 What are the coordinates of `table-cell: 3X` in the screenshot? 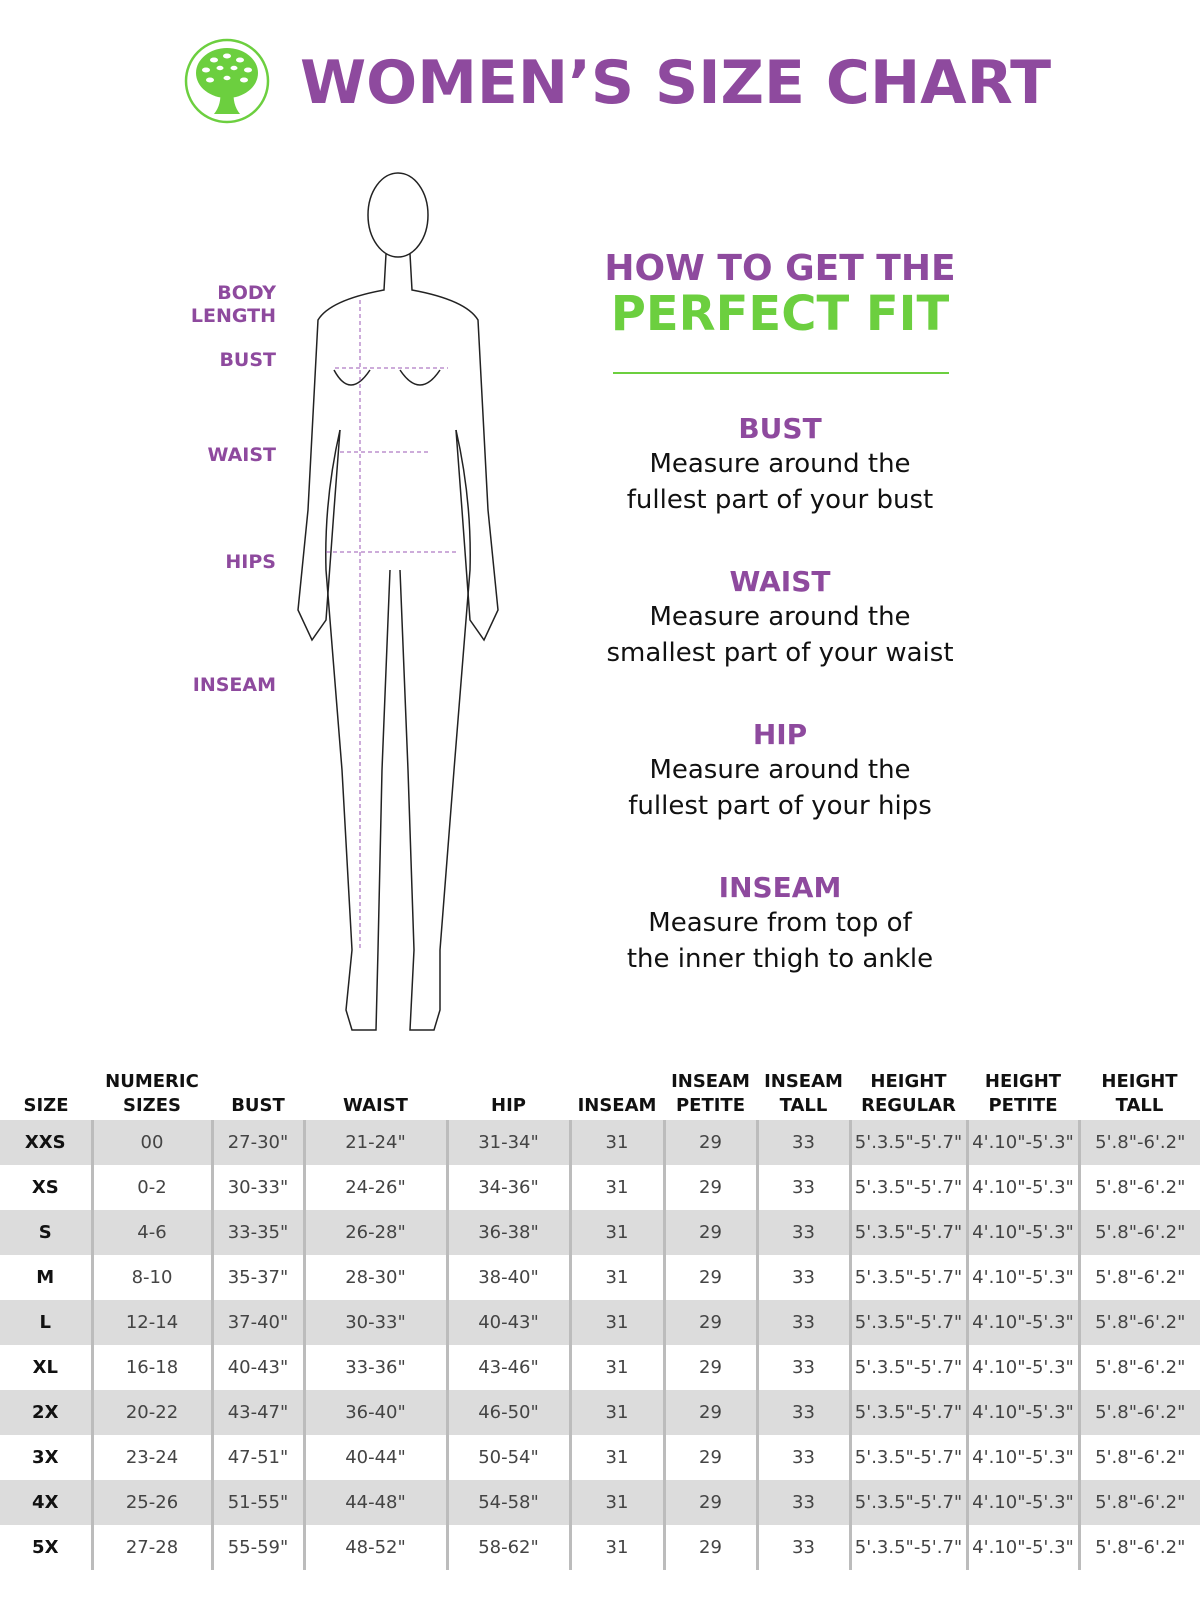 It's located at (45, 1457).